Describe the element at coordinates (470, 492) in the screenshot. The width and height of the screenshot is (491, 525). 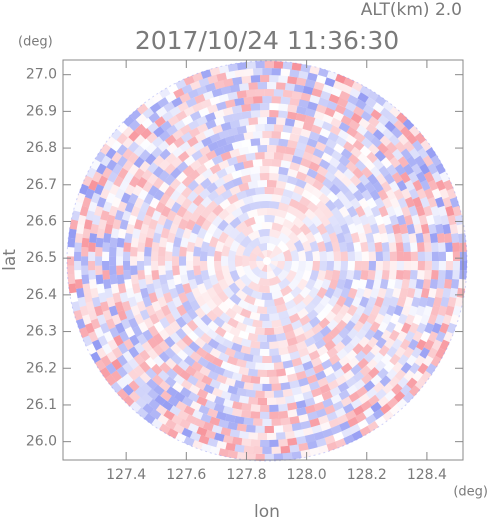
I see `x-unit: (deg)` at that location.